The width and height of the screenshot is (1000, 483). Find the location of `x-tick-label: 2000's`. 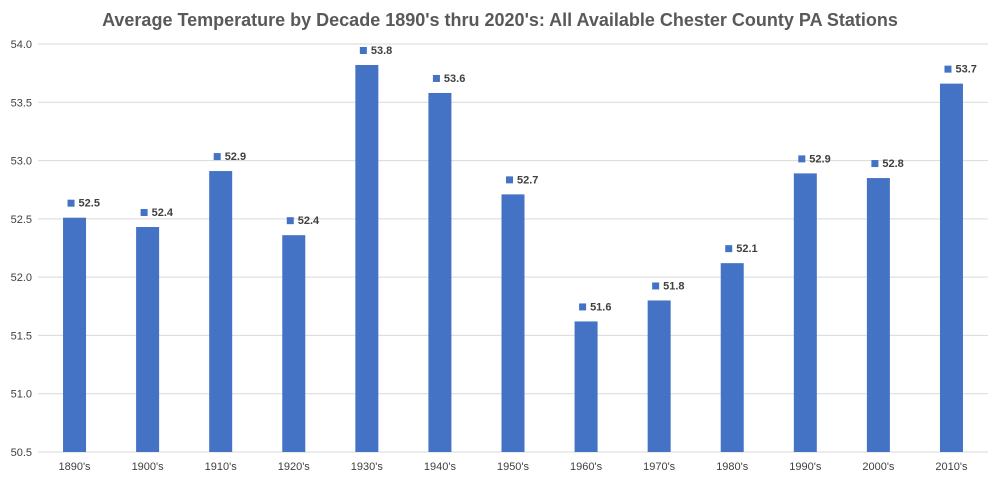

x-tick-label: 2000's is located at coordinates (878, 467).